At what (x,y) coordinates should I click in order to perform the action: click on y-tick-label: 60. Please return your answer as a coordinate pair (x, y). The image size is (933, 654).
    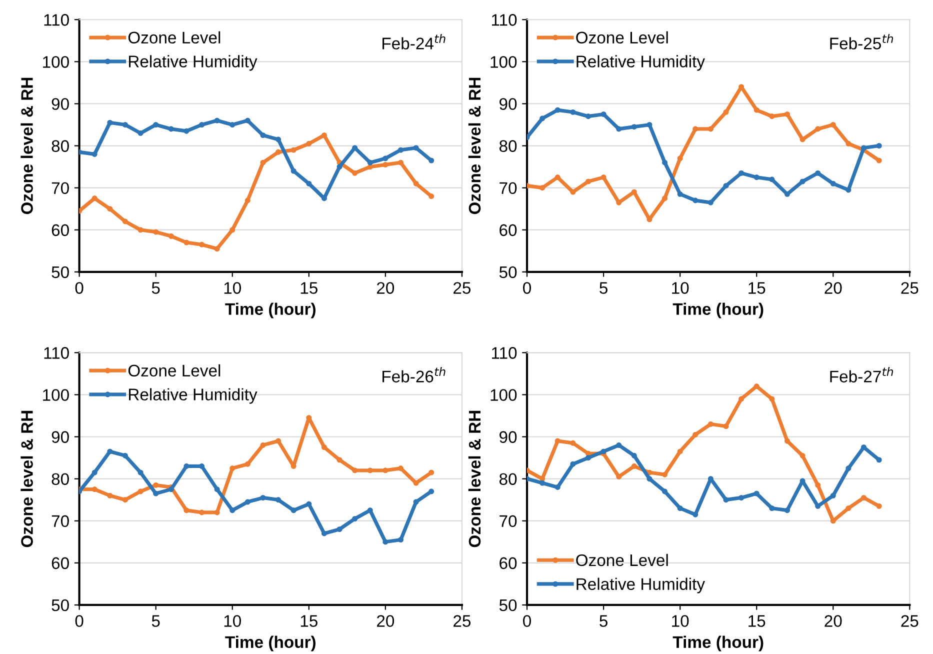
    Looking at the image, I should click on (60, 230).